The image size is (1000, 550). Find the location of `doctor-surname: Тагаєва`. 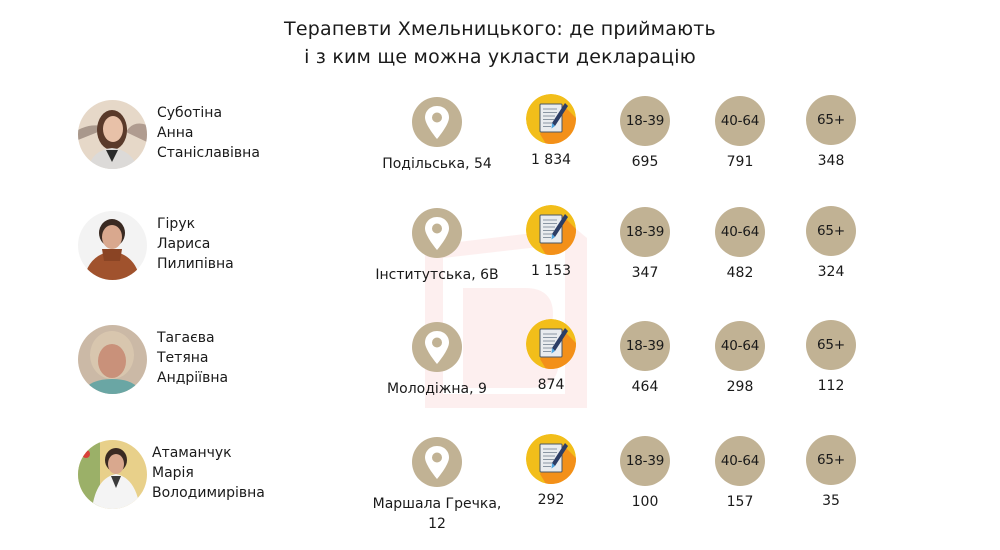

doctor-surname: Тагаєва is located at coordinates (186, 338).